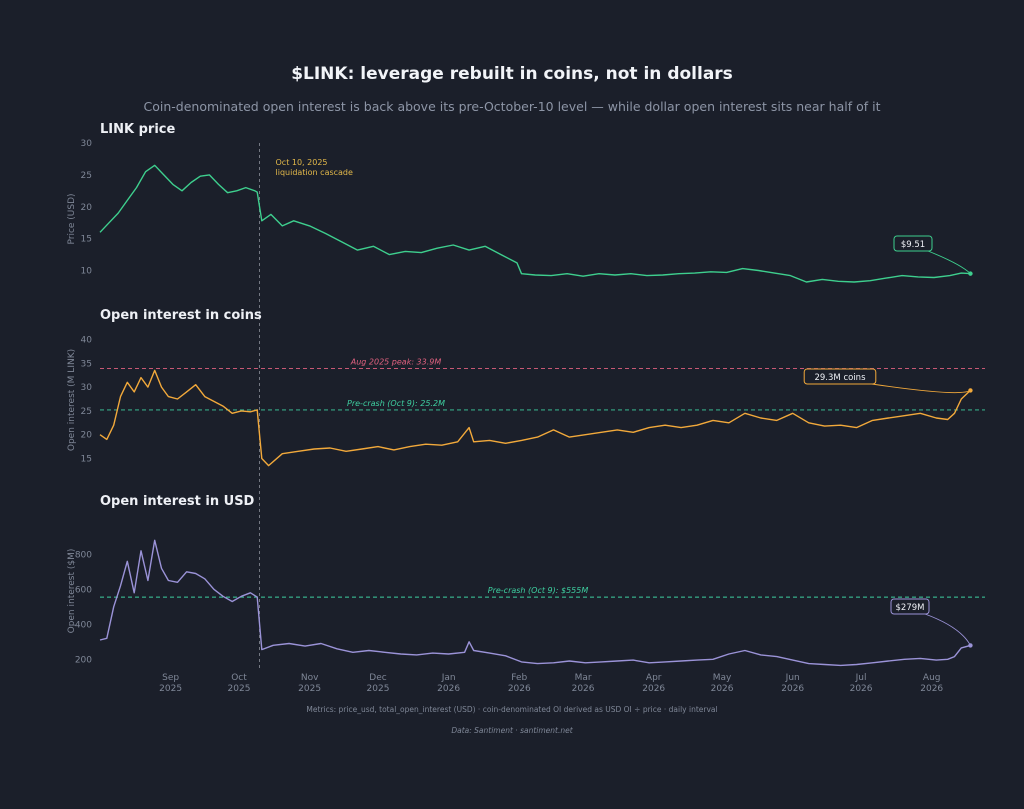 Image resolution: width=1024 pixels, height=809 pixels. Describe the element at coordinates (137, 129) in the screenshot. I see `panel-title: LINK price` at that location.